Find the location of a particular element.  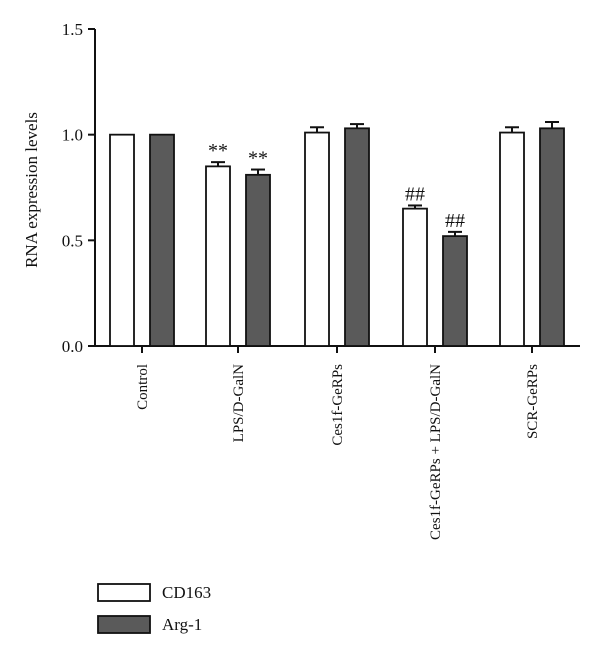

y-tick-label: 1.0 is located at coordinates (72, 135).